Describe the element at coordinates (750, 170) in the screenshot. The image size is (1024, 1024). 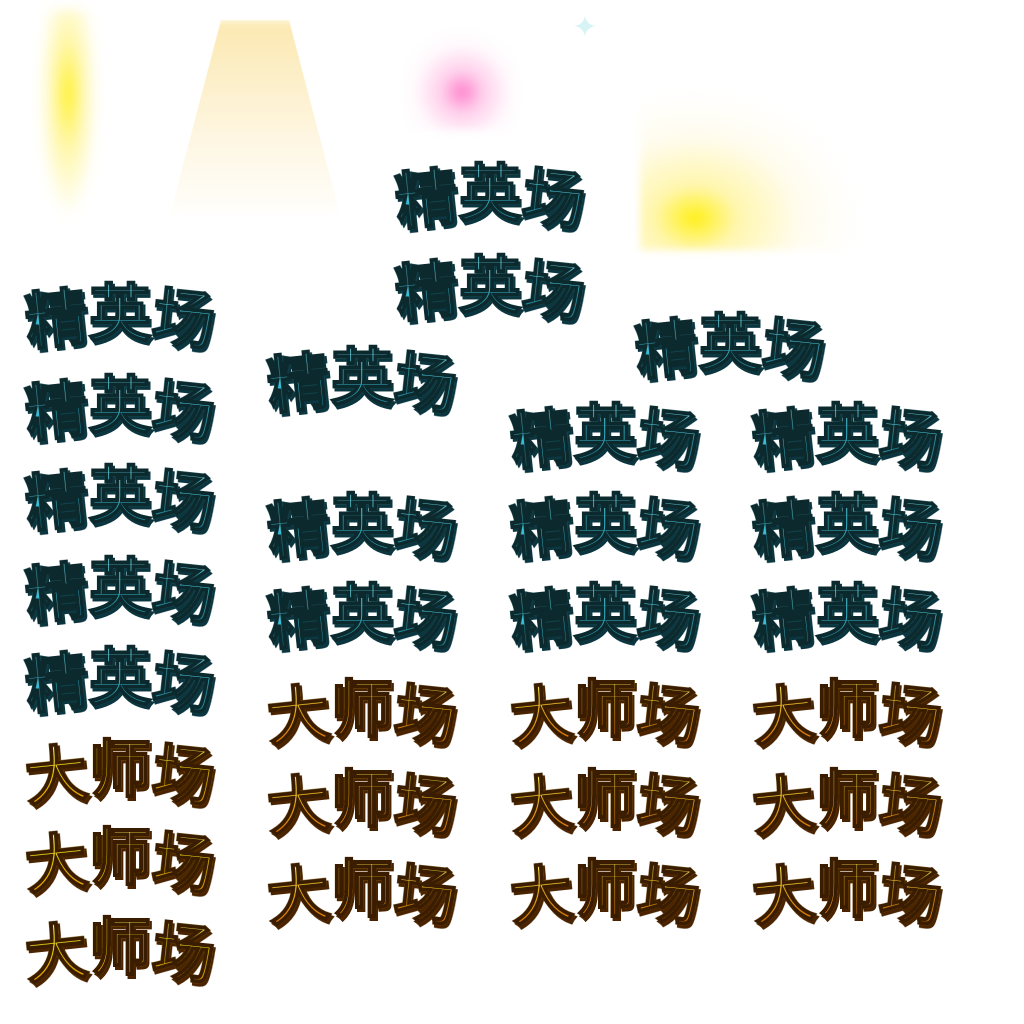
I see `yellow-flare-effect` at that location.